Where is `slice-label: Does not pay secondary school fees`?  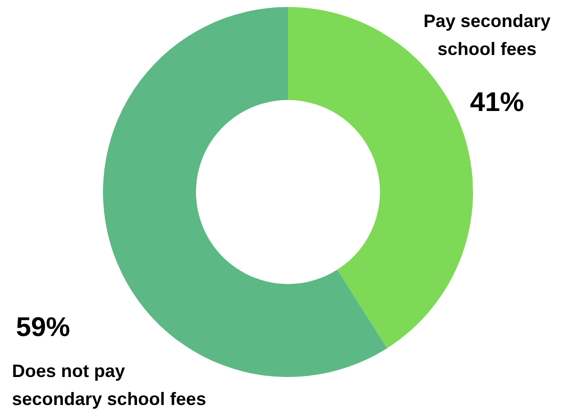
slice-label: Does not pay secondary school fees is located at coordinates (109, 385).